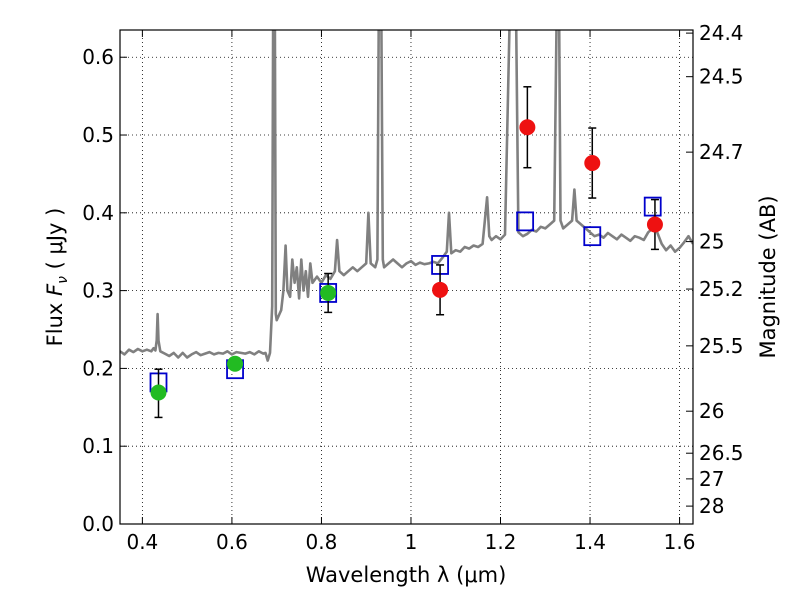 The image size is (800, 600). What do you see at coordinates (63, 280) in the screenshot?
I see `y-axis-label-subscript: ν` at bounding box center [63, 280].